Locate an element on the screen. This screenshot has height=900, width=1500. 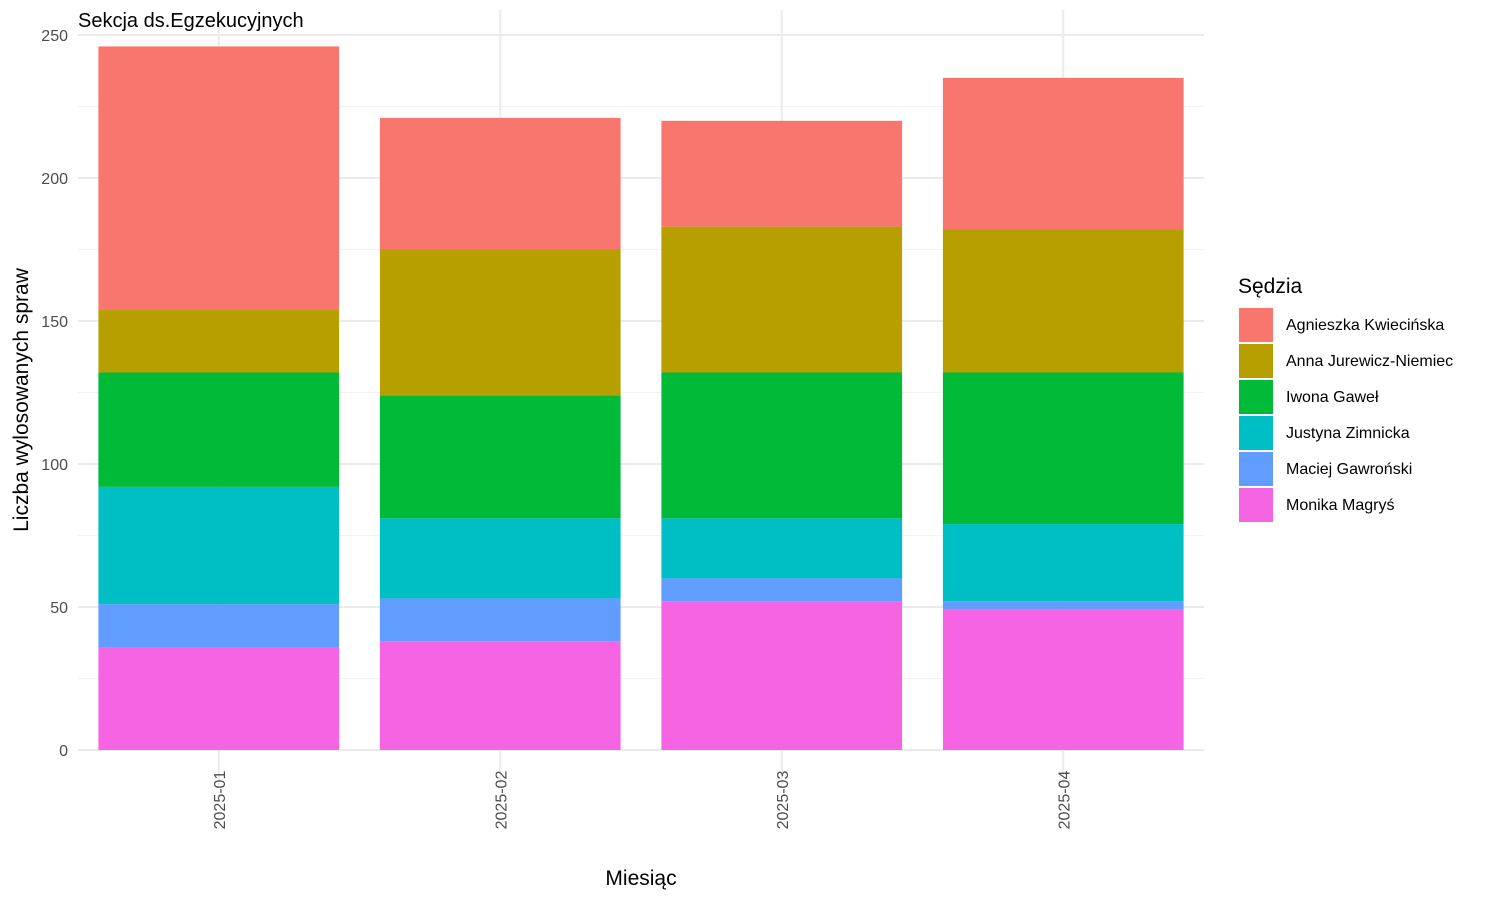
x-axis-ticks: 2025-01 2025-02 2025-03 2025-04 is located at coordinates (643, 800).